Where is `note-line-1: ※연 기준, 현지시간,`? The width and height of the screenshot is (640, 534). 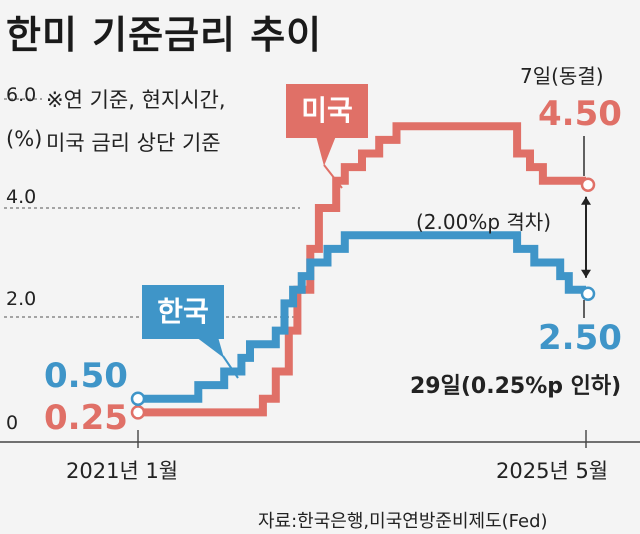
note-line-1: ※연 기준, 현지시간, is located at coordinates (136, 100).